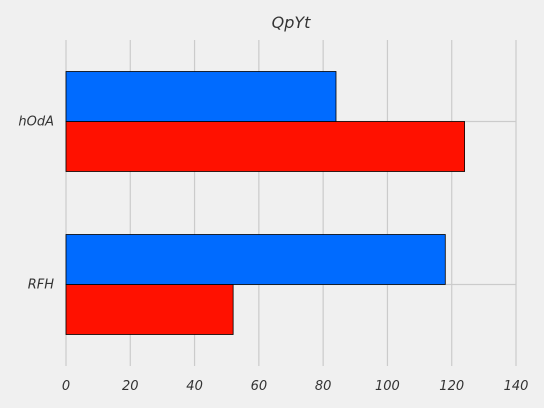 The height and width of the screenshot is (408, 544). Describe the element at coordinates (292, 22) in the screenshot. I see `chart-title: QpYt` at that location.